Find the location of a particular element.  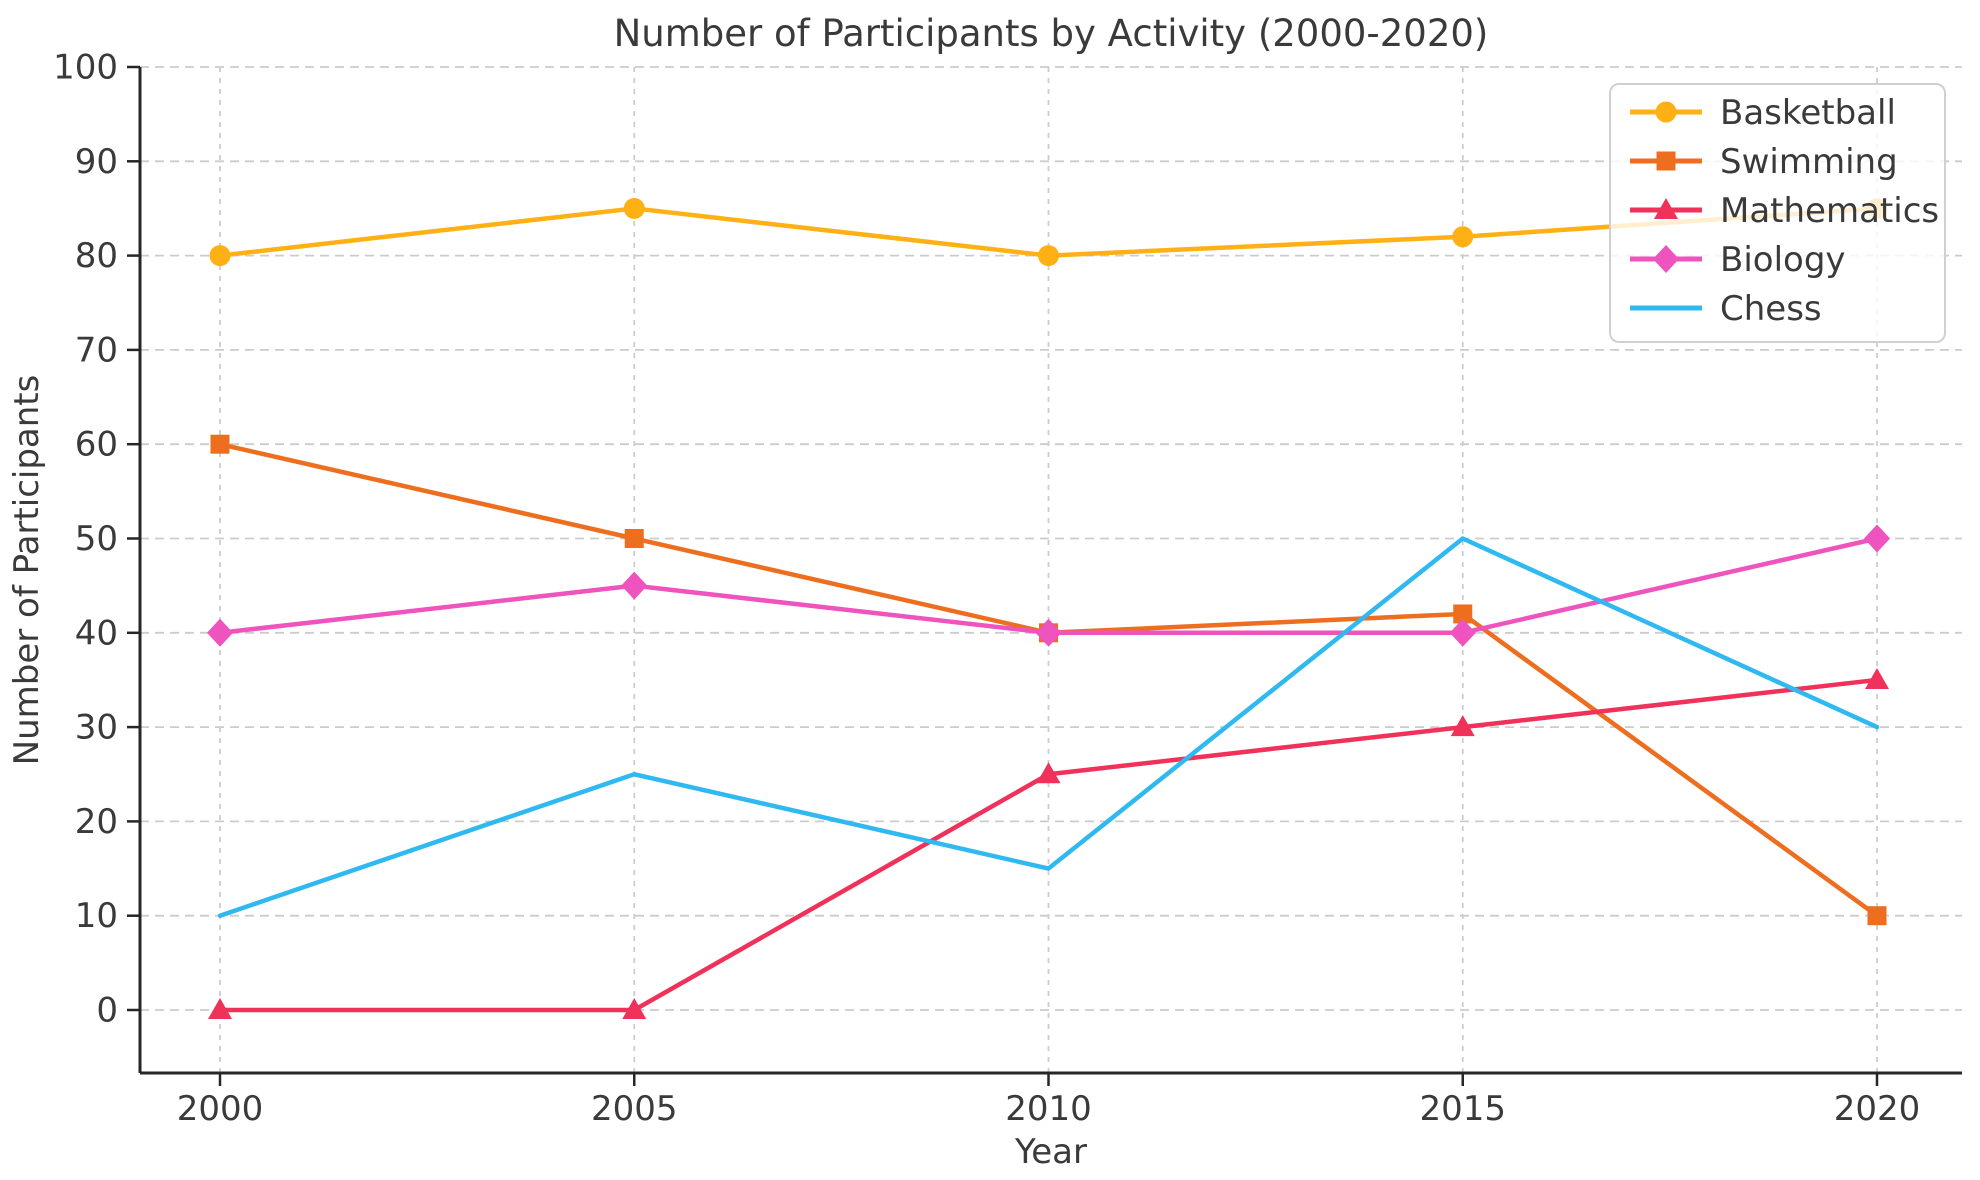

x-tick-label: 2000 is located at coordinates (220, 1109).